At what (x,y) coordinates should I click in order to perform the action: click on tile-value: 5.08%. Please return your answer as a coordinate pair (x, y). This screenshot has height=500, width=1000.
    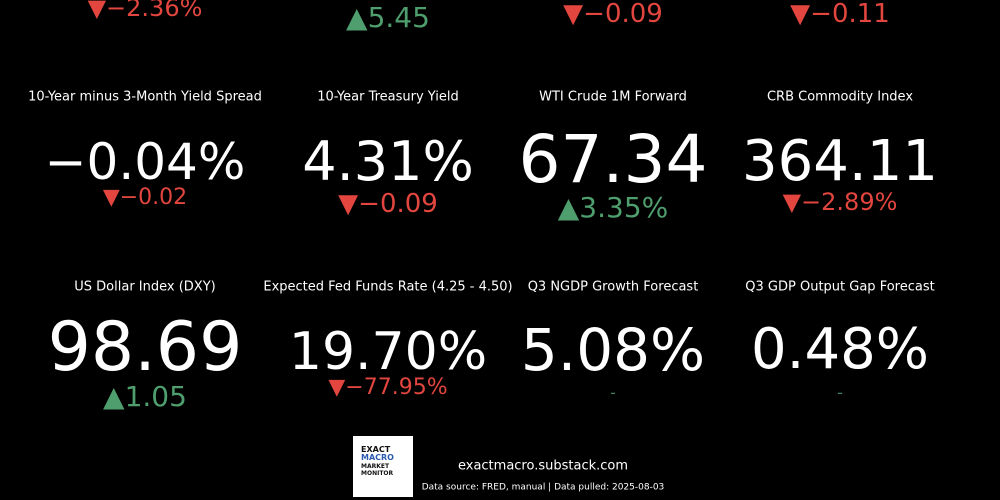
    Looking at the image, I should click on (613, 350).